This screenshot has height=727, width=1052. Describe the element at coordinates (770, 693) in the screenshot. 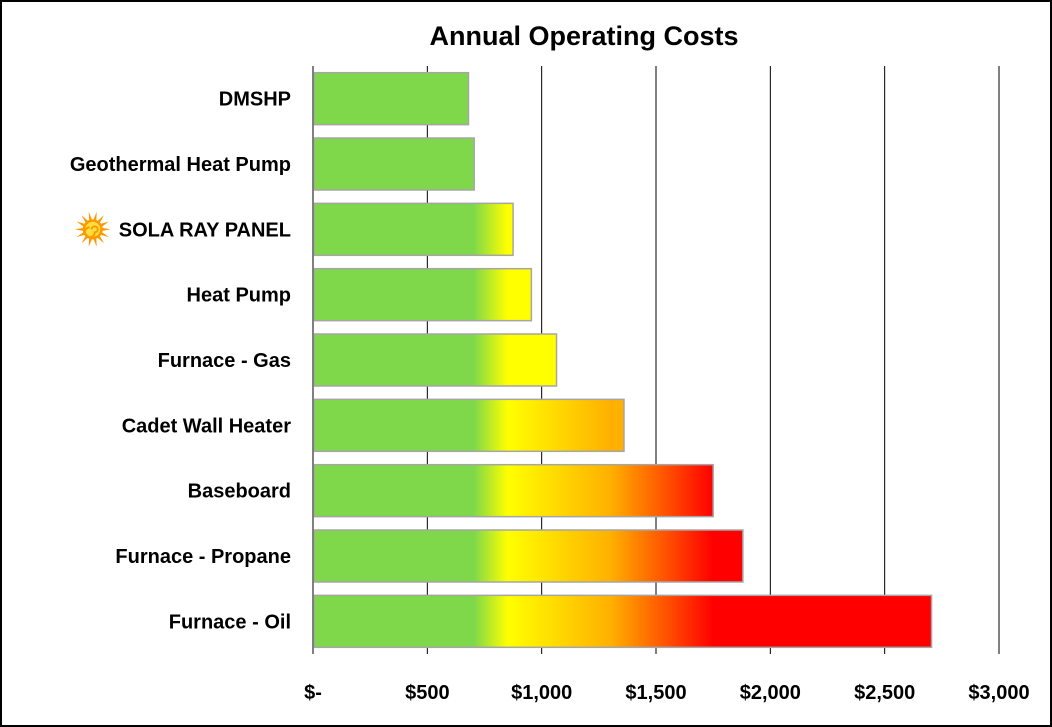

I see `x-tick-label: $2,000` at that location.